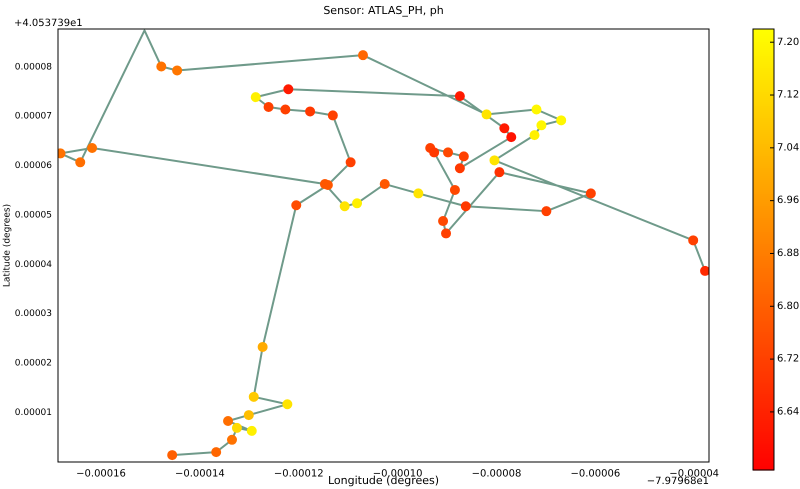  What do you see at coordinates (7, 246) in the screenshot?
I see `y-axis-title: Latitude (degrees)` at bounding box center [7, 246].